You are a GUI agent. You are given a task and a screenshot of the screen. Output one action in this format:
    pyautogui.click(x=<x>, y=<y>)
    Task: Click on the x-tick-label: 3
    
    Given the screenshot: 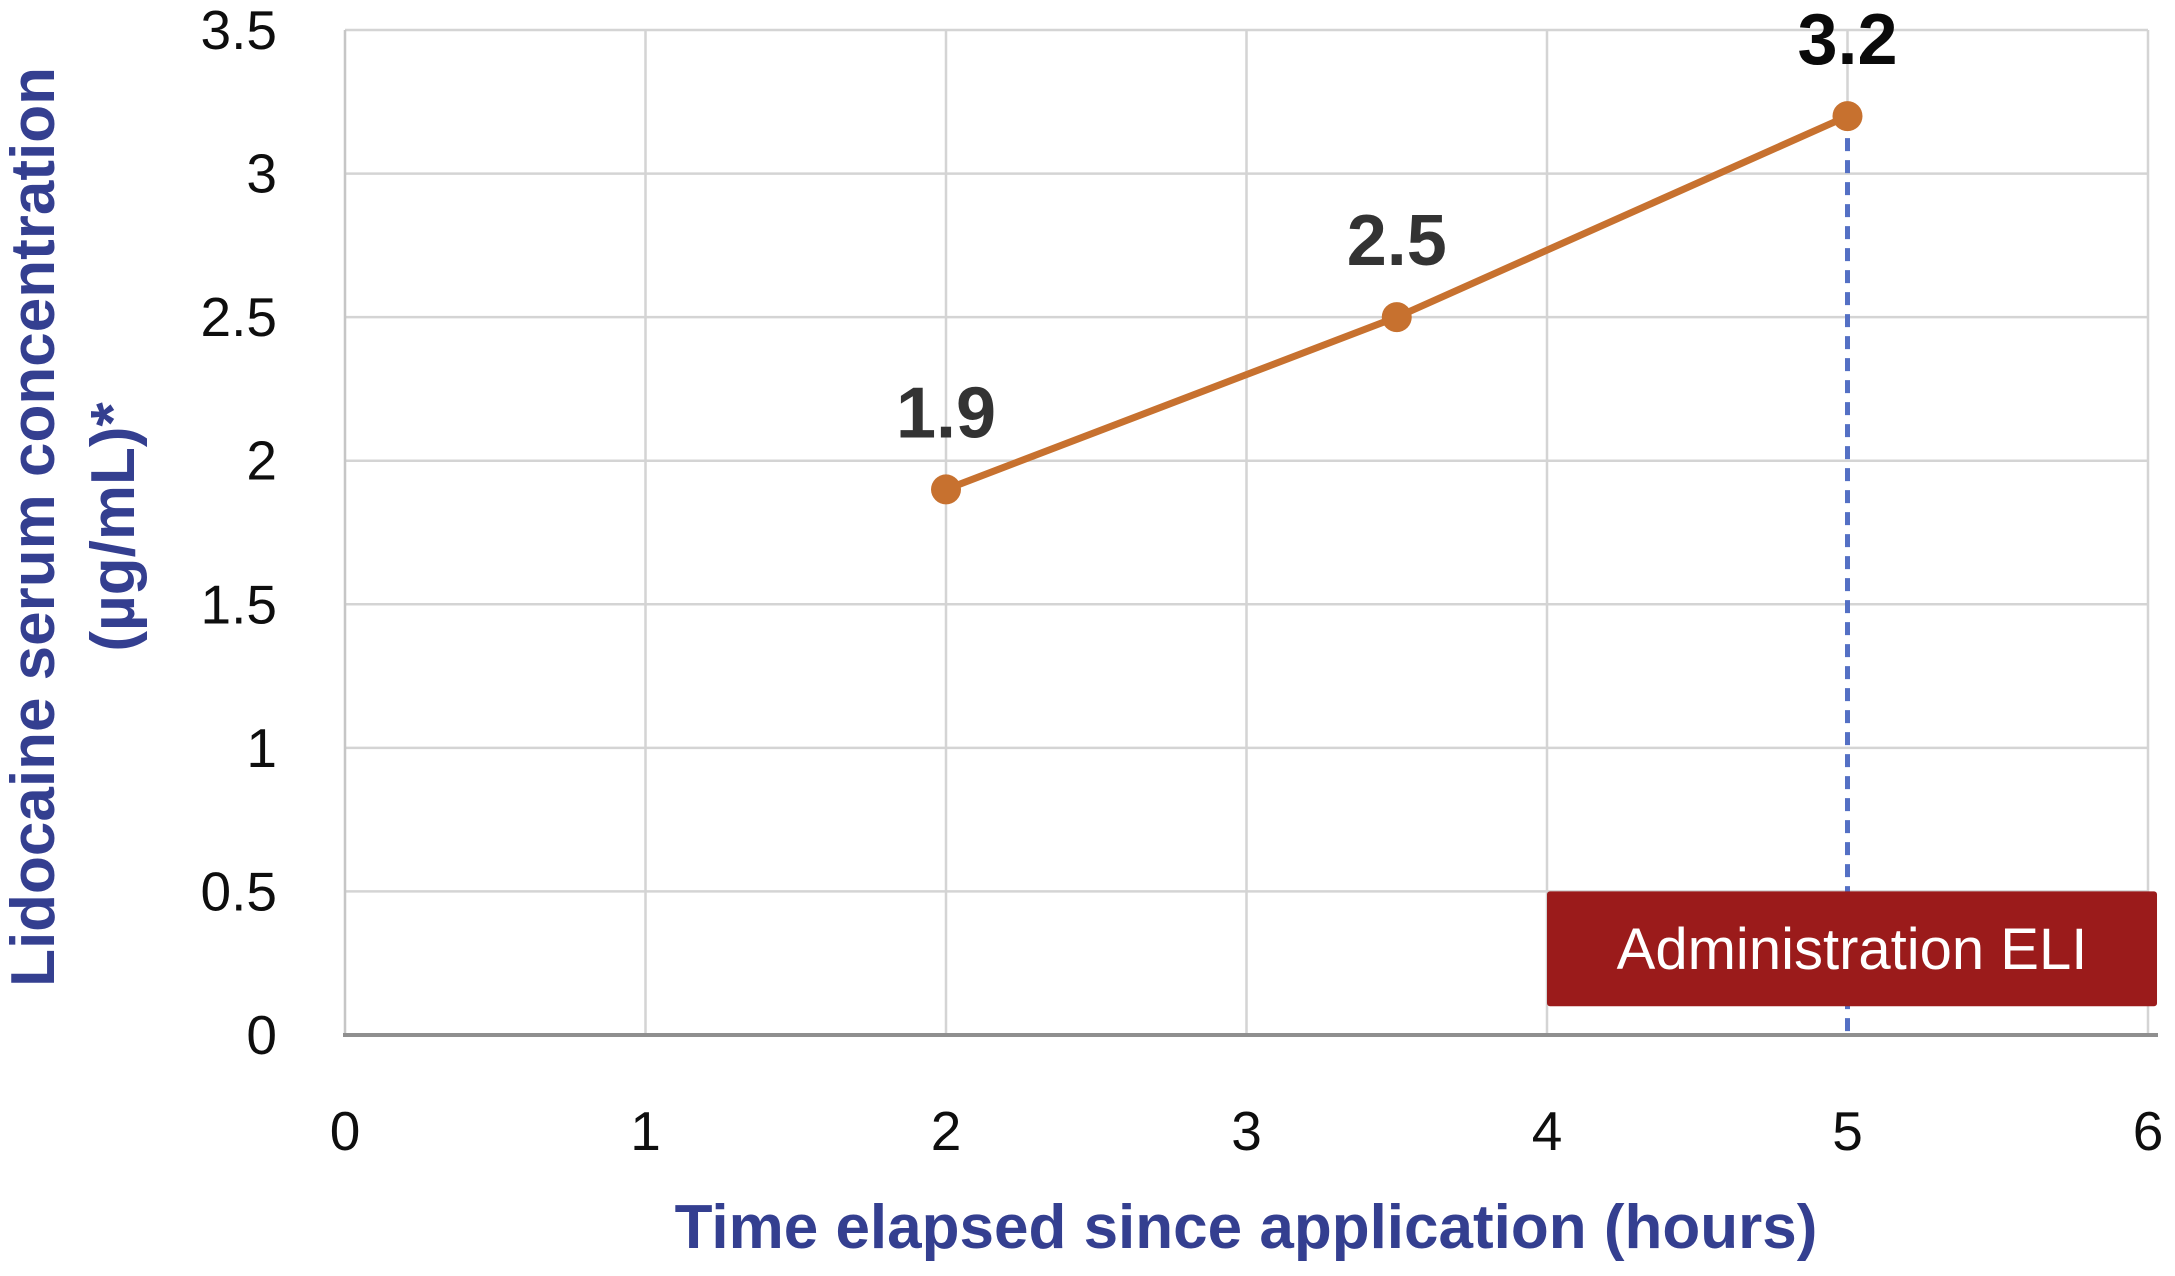 What is the action you would take?
    pyautogui.click(x=1246, y=1131)
    